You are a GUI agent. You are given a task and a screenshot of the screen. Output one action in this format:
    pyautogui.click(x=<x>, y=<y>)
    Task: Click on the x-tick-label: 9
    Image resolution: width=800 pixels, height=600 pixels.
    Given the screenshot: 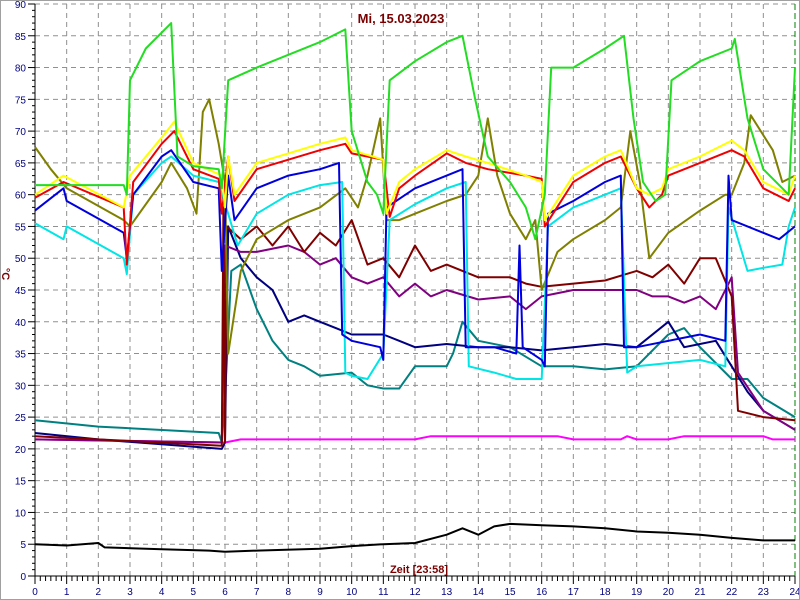 What is the action you would take?
    pyautogui.click(x=320, y=592)
    